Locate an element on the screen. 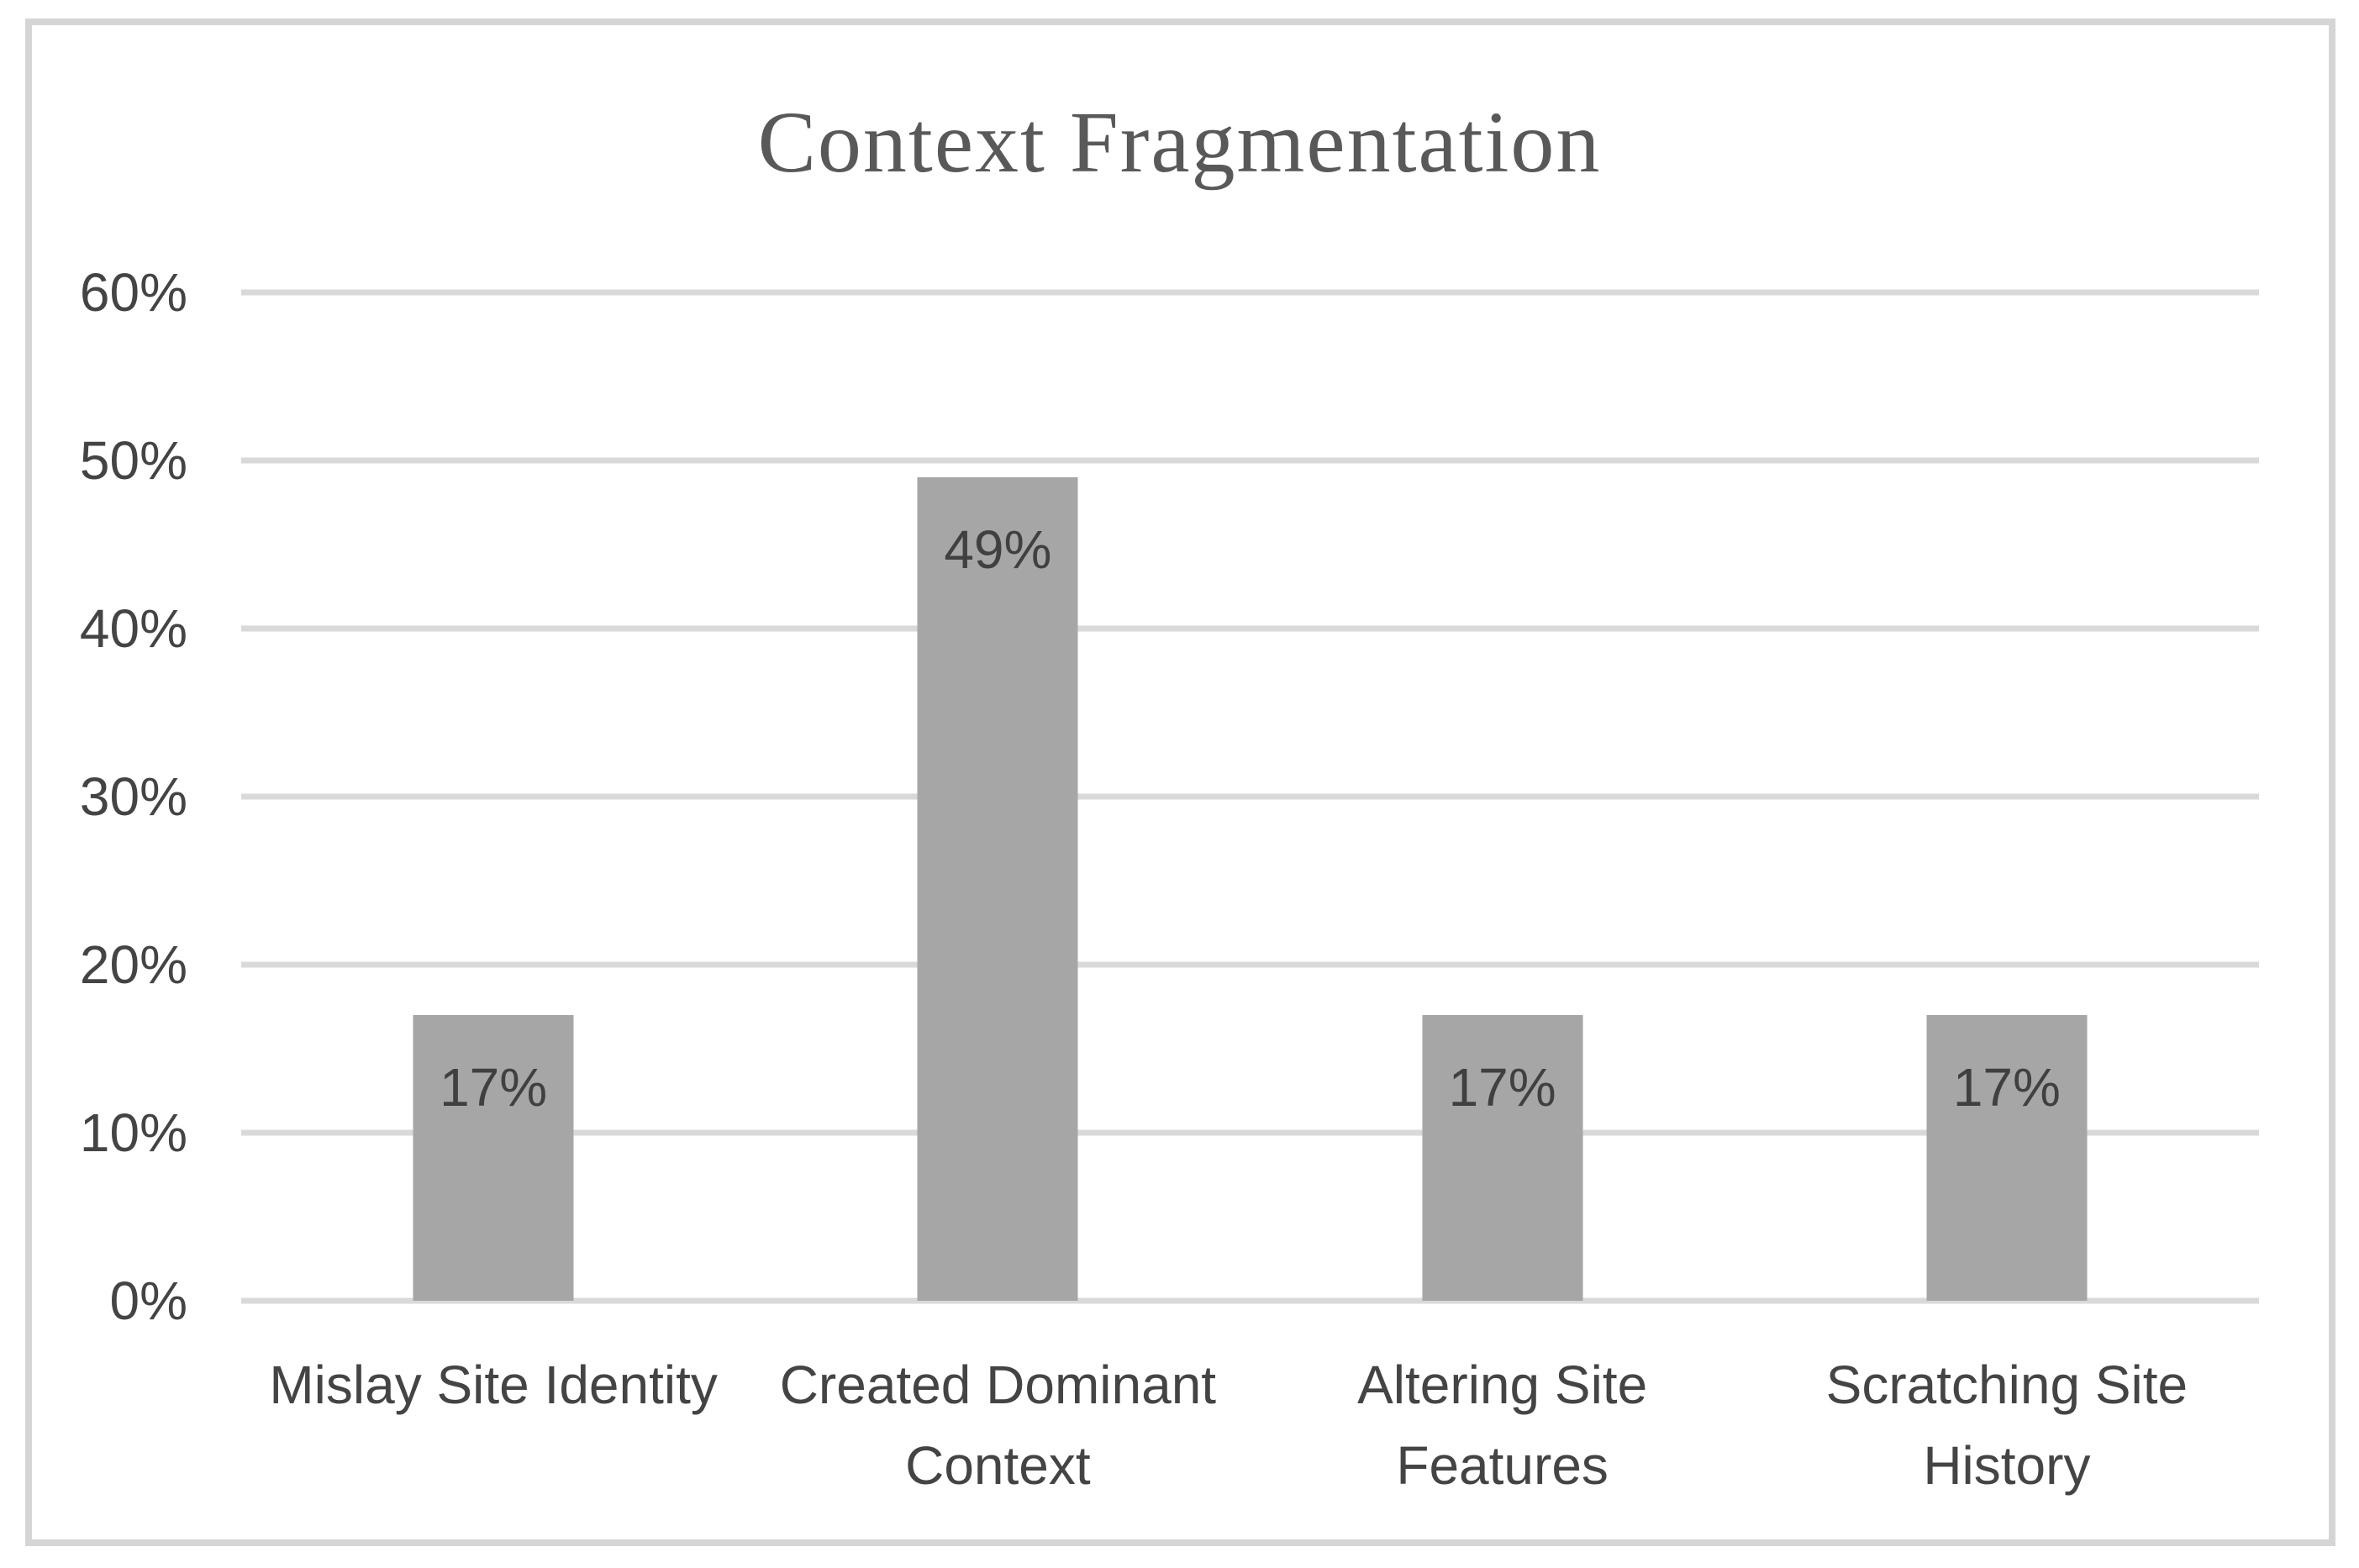  y-tick-label: 10% is located at coordinates (133, 1133).